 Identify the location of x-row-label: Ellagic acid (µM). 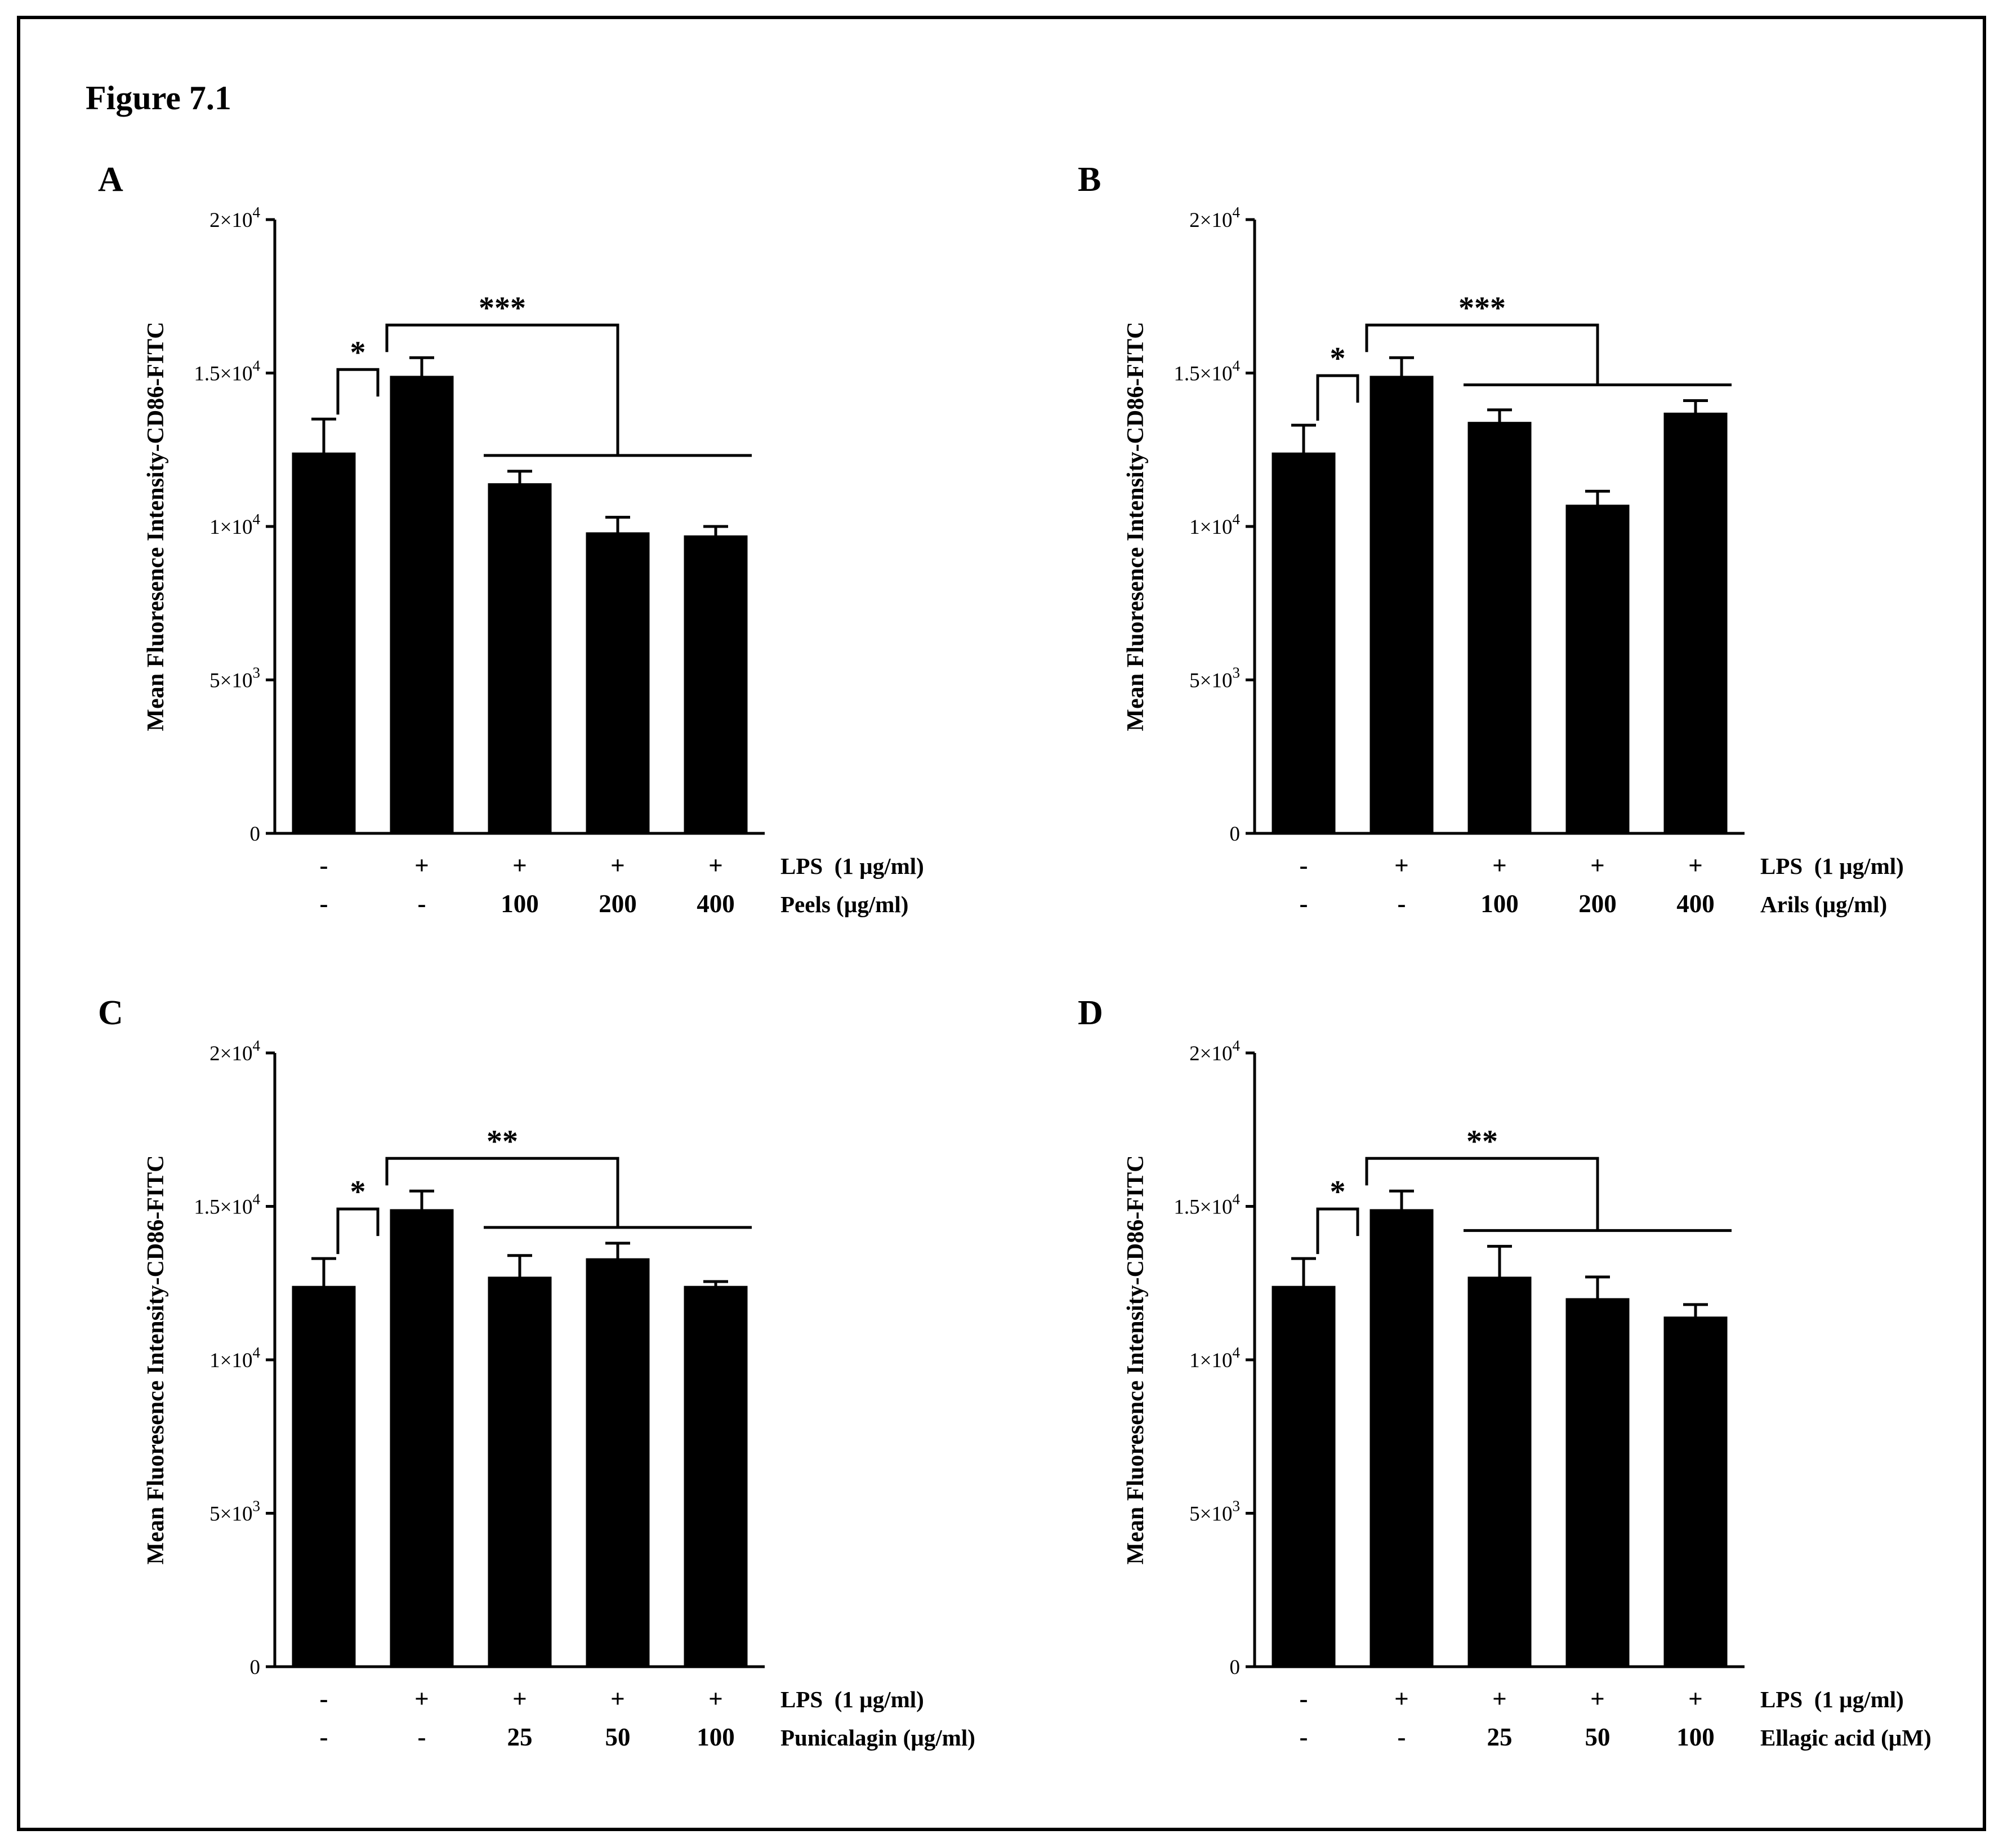
(1845, 1738).